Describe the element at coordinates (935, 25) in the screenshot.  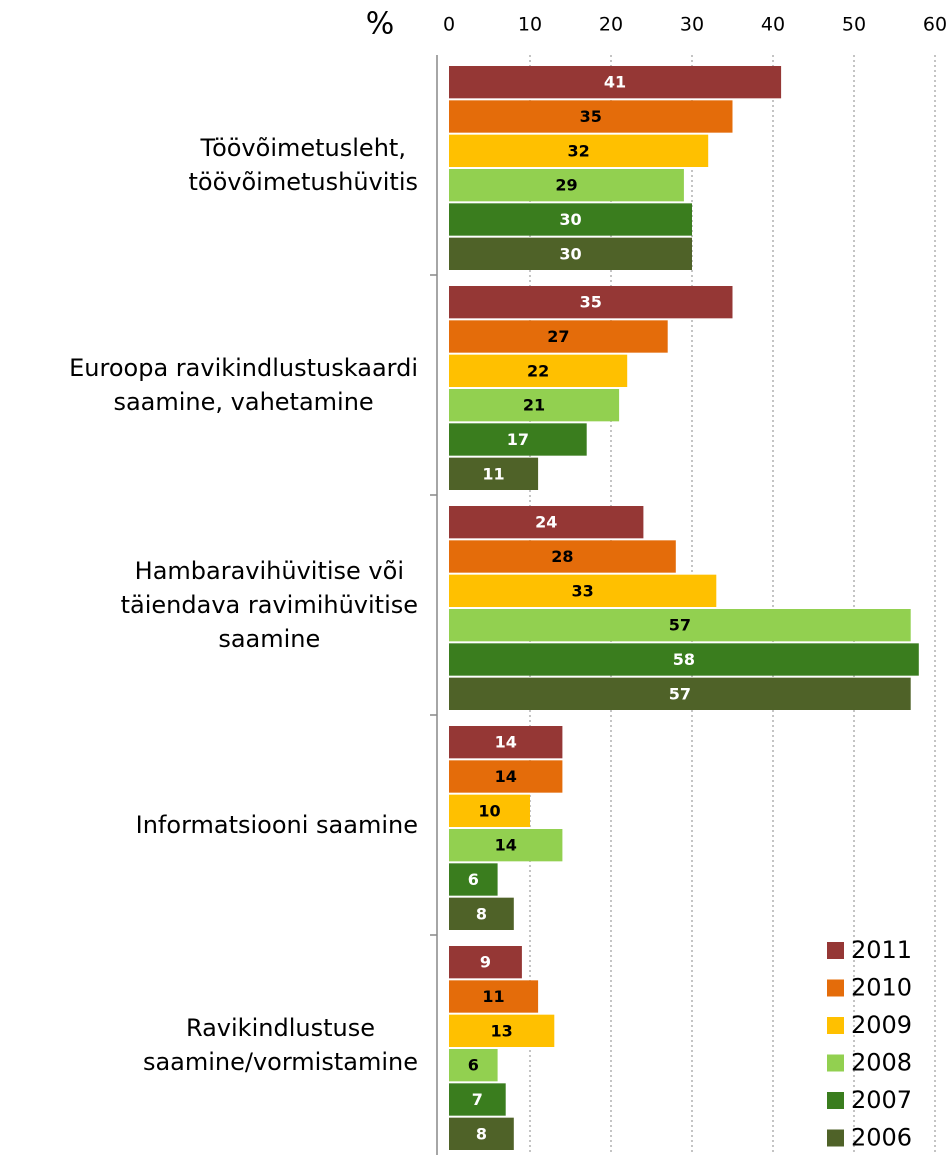
I see `x-tick-label: 60` at that location.